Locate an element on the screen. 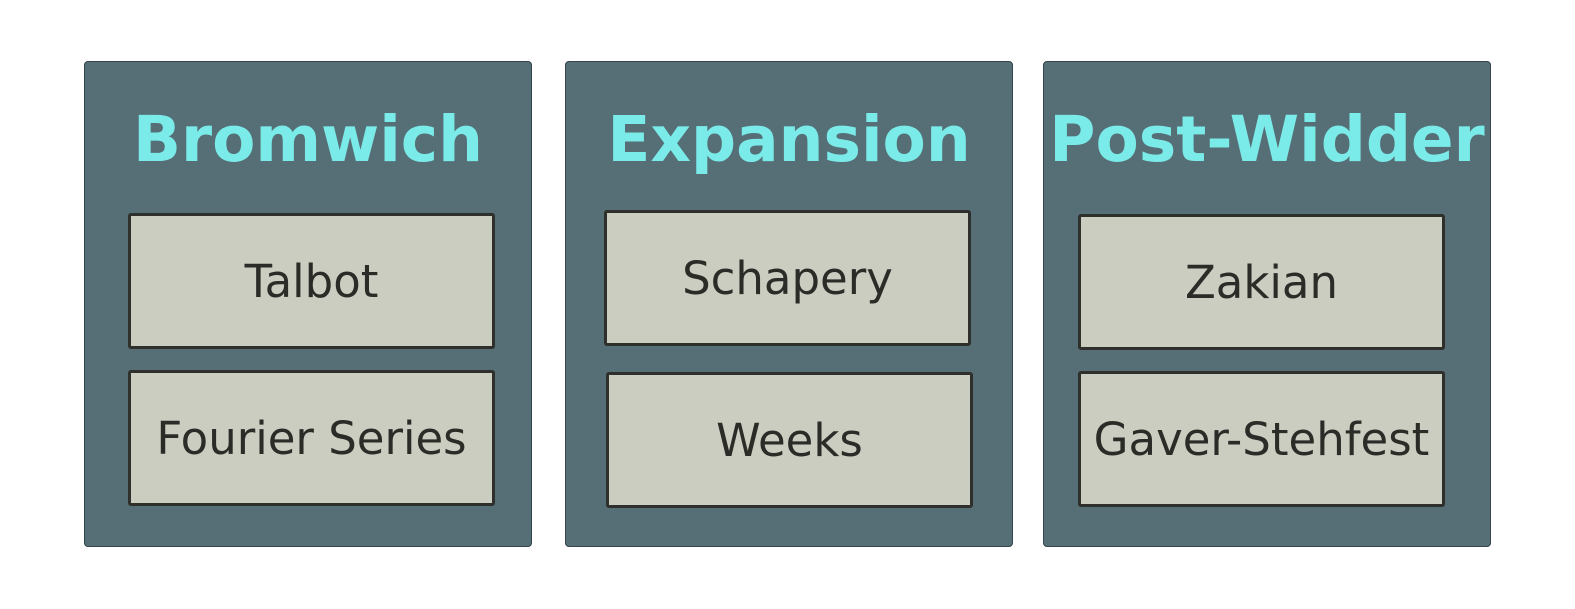 This screenshot has width=1575, height=609. item-zakian: Zakian is located at coordinates (1261, 282).